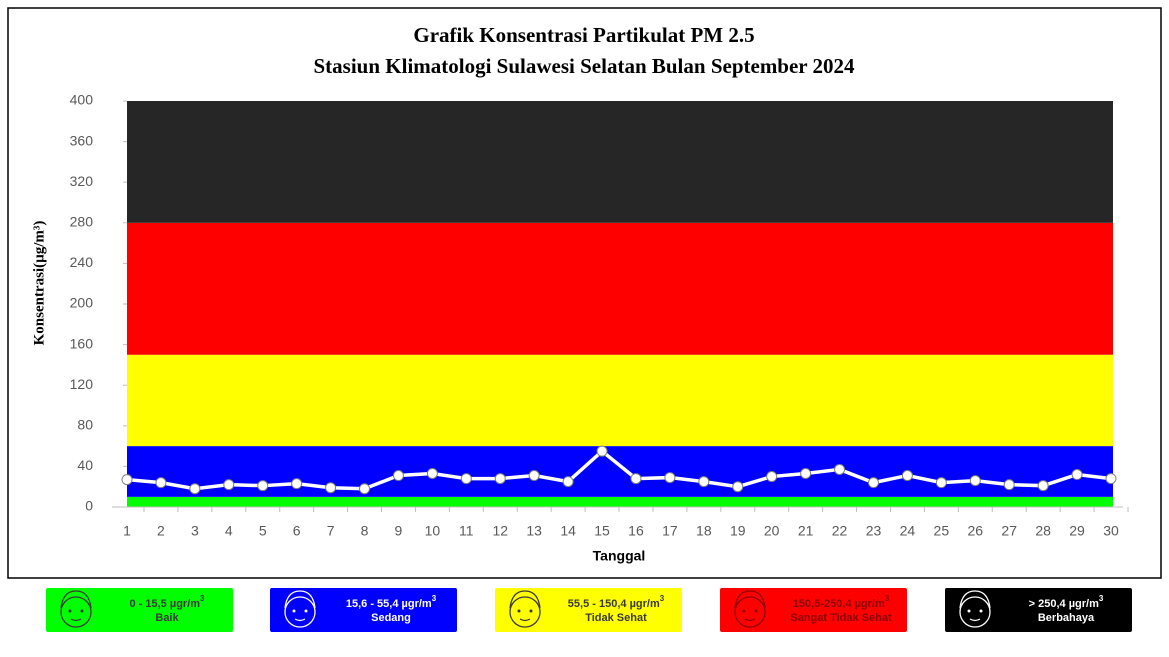 Image resolution: width=1169 pixels, height=657 pixels. I want to click on legend-range-text: 0 - 15,5 µgr/m, so click(165, 604).